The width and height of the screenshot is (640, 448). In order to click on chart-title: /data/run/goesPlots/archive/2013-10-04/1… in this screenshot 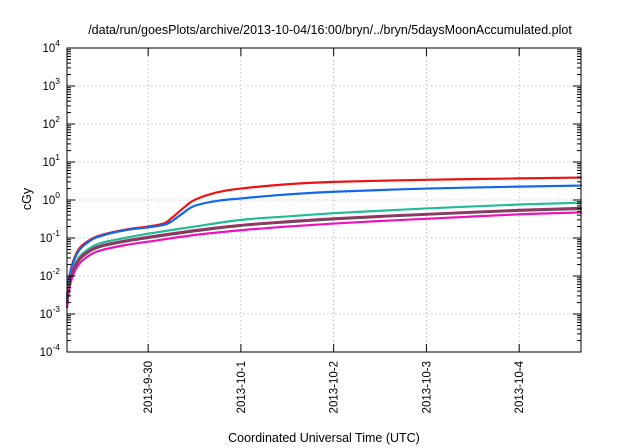, I will do `click(330, 30)`.